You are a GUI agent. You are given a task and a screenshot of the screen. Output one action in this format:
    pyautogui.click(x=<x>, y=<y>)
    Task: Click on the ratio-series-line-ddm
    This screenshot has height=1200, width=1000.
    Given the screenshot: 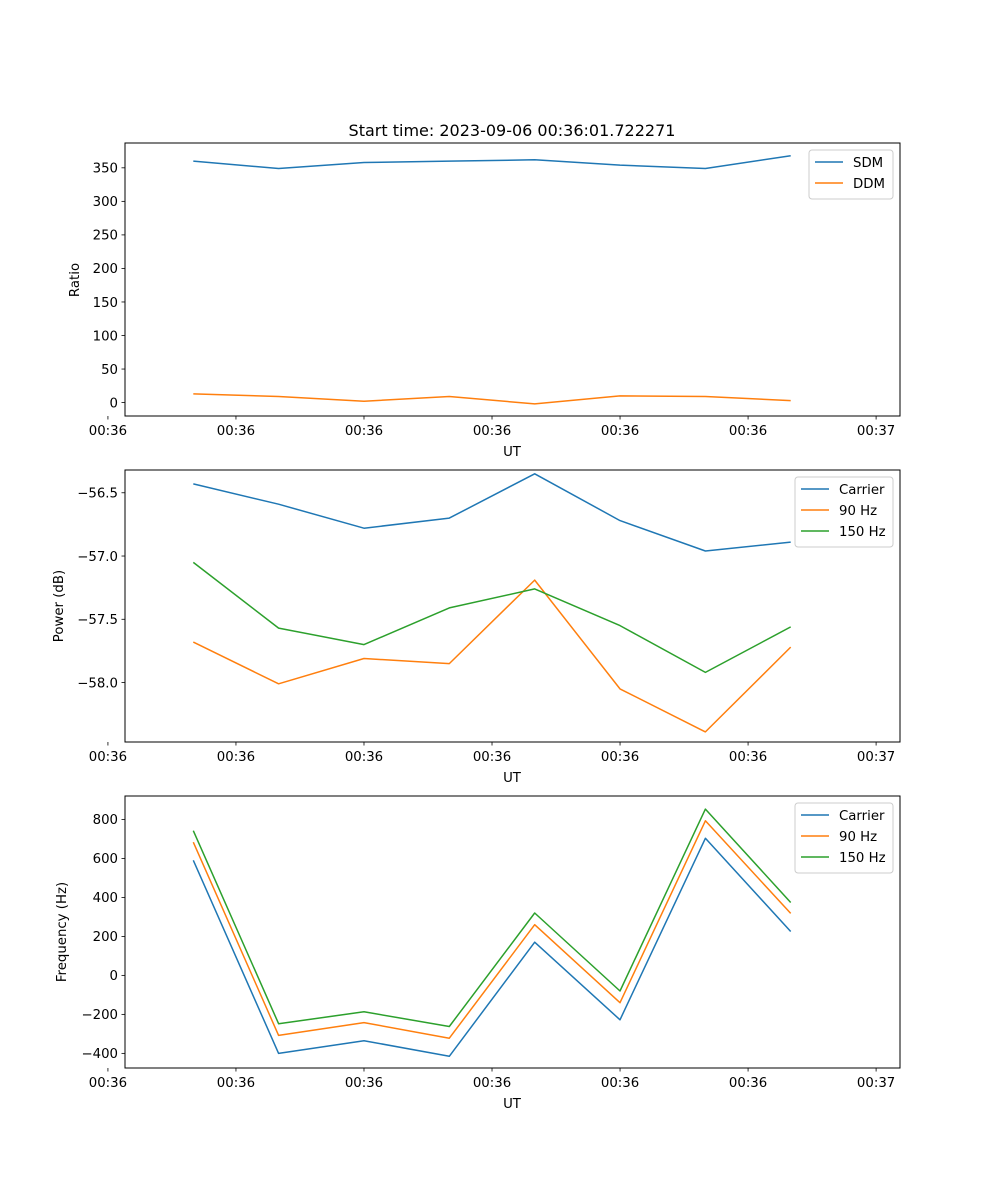 What is the action you would take?
    pyautogui.click(x=492, y=399)
    